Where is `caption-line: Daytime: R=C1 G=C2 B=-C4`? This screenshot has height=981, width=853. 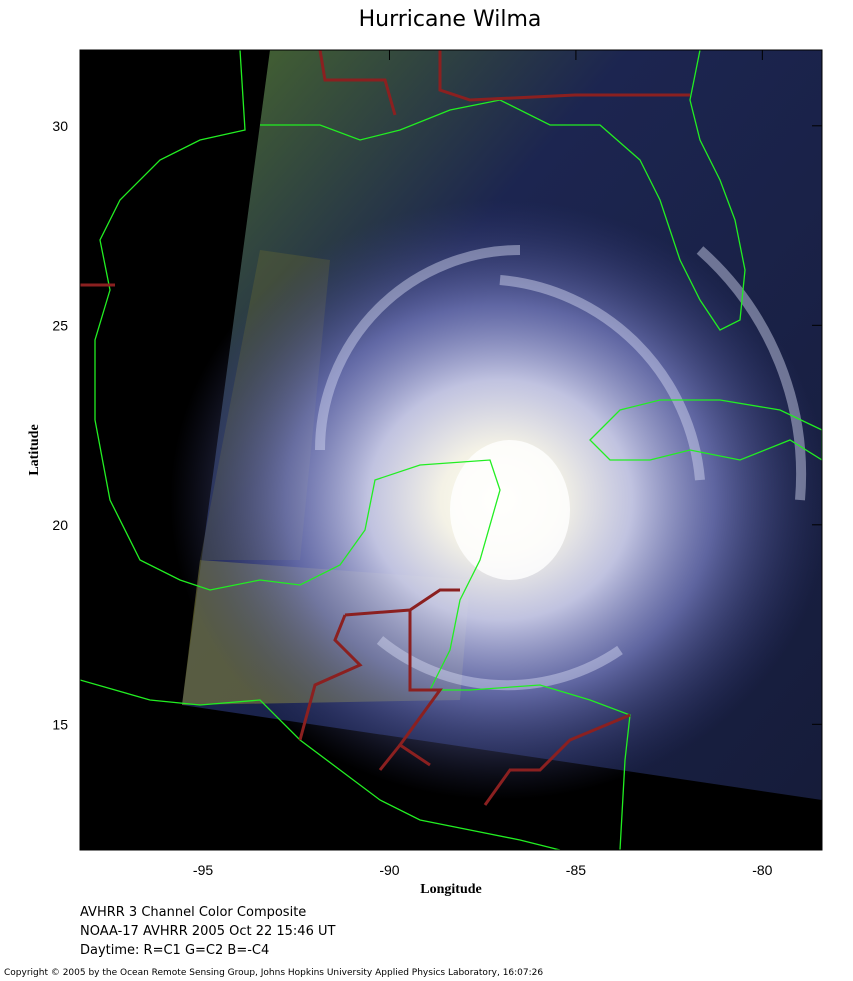 caption-line: Daytime: R=C1 G=C2 B=-C4 is located at coordinates (174, 950).